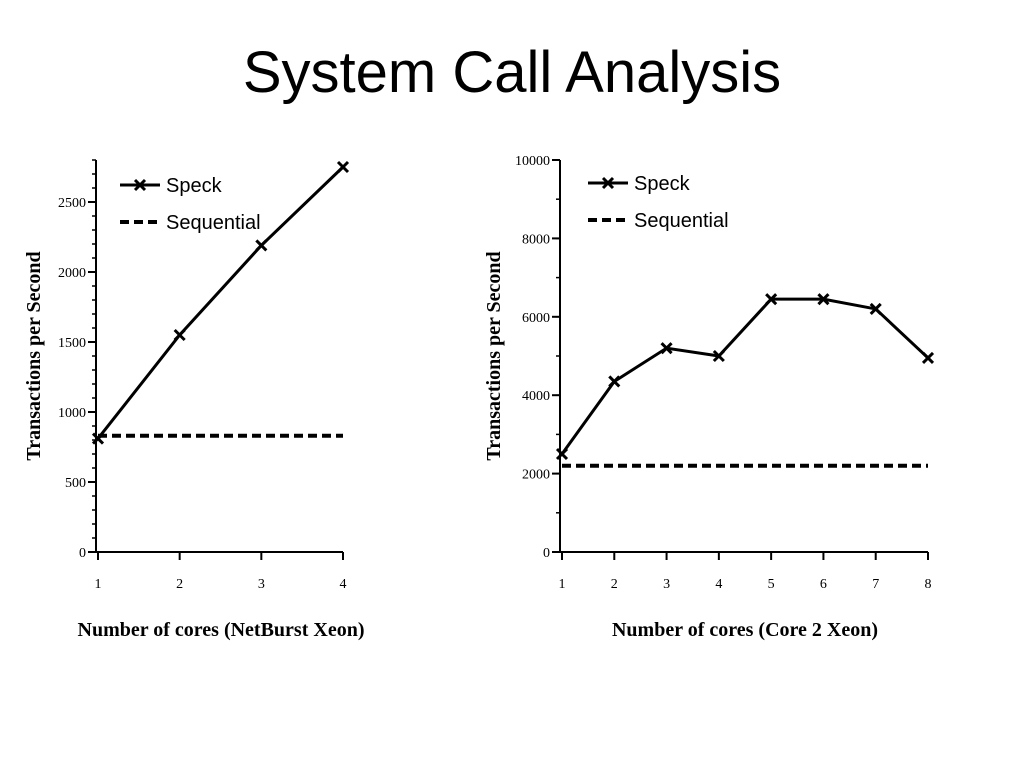  I want to click on y-tick-label: 8000, so click(536, 239).